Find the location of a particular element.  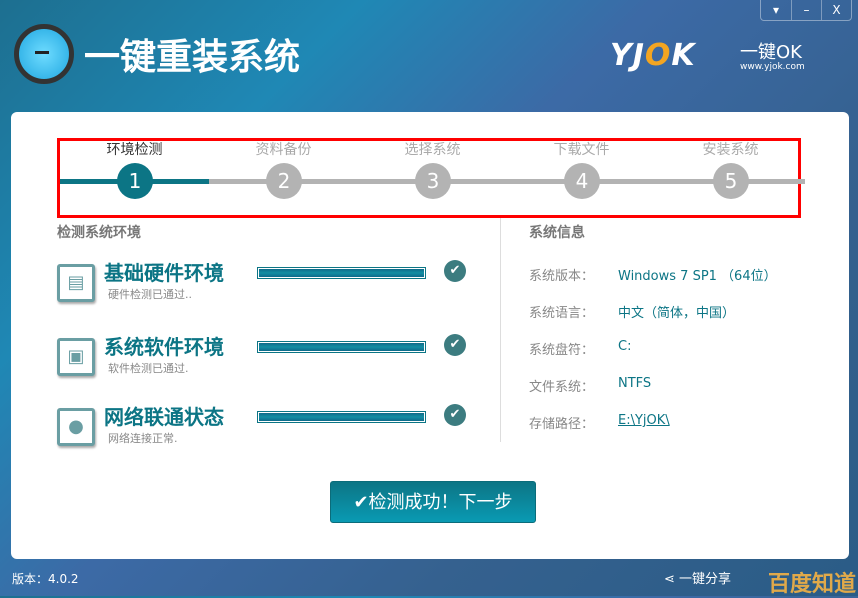

next-step-button: ✔检测成功！下一步 is located at coordinates (433, 502).